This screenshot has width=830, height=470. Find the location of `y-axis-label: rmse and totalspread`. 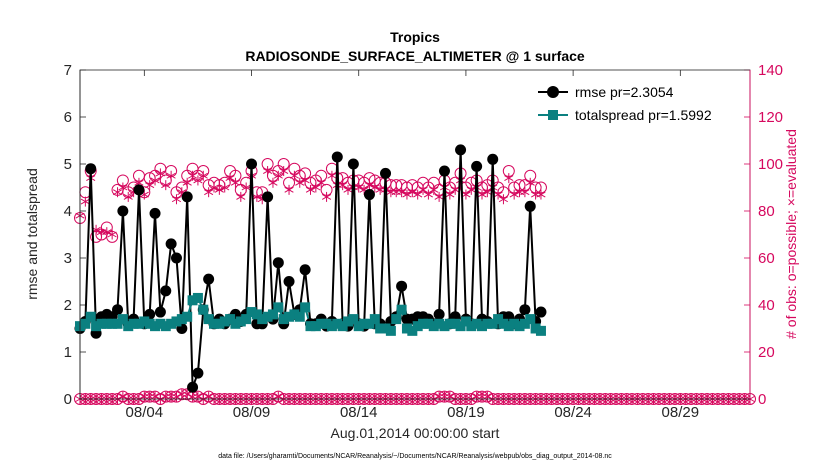

y-axis-label: rmse and totalspread is located at coordinates (32, 234).